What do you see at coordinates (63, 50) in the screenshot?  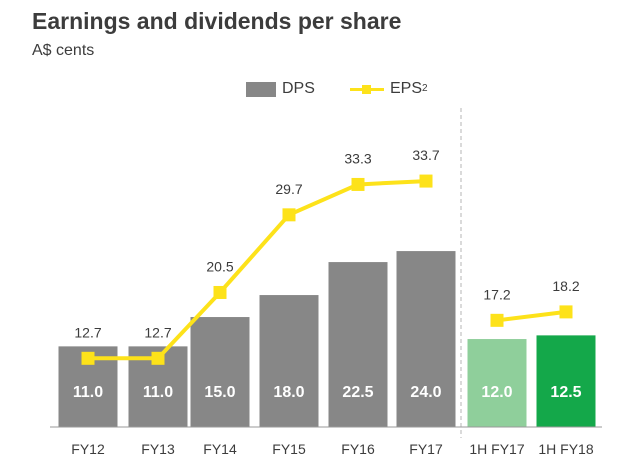 I see `chart-subtitle: A$ cents` at bounding box center [63, 50].